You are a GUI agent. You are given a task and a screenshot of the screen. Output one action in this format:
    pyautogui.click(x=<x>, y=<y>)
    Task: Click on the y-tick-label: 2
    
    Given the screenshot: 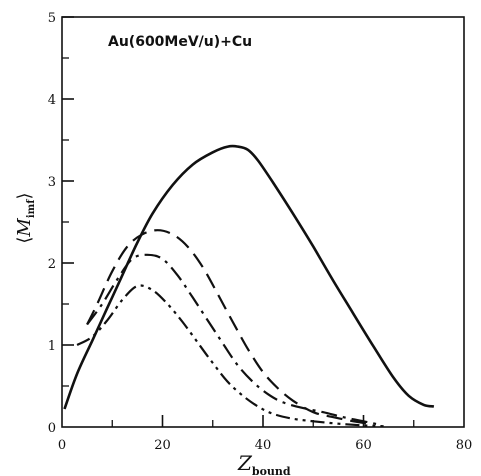 What is the action you would take?
    pyautogui.click(x=52, y=264)
    